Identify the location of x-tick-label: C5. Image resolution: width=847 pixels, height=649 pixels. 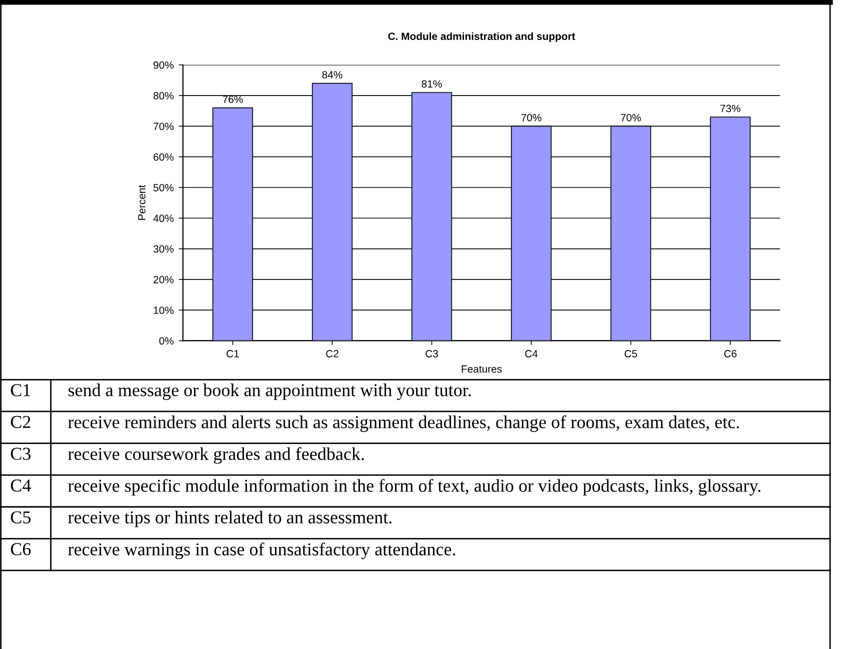
(631, 354).